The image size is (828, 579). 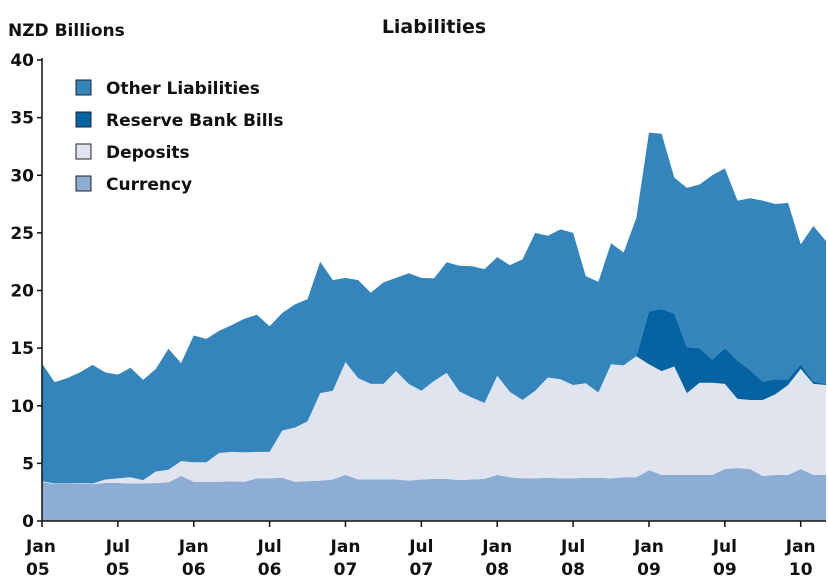 What do you see at coordinates (28, 464) in the screenshot?
I see `y-tick-label: 5` at bounding box center [28, 464].